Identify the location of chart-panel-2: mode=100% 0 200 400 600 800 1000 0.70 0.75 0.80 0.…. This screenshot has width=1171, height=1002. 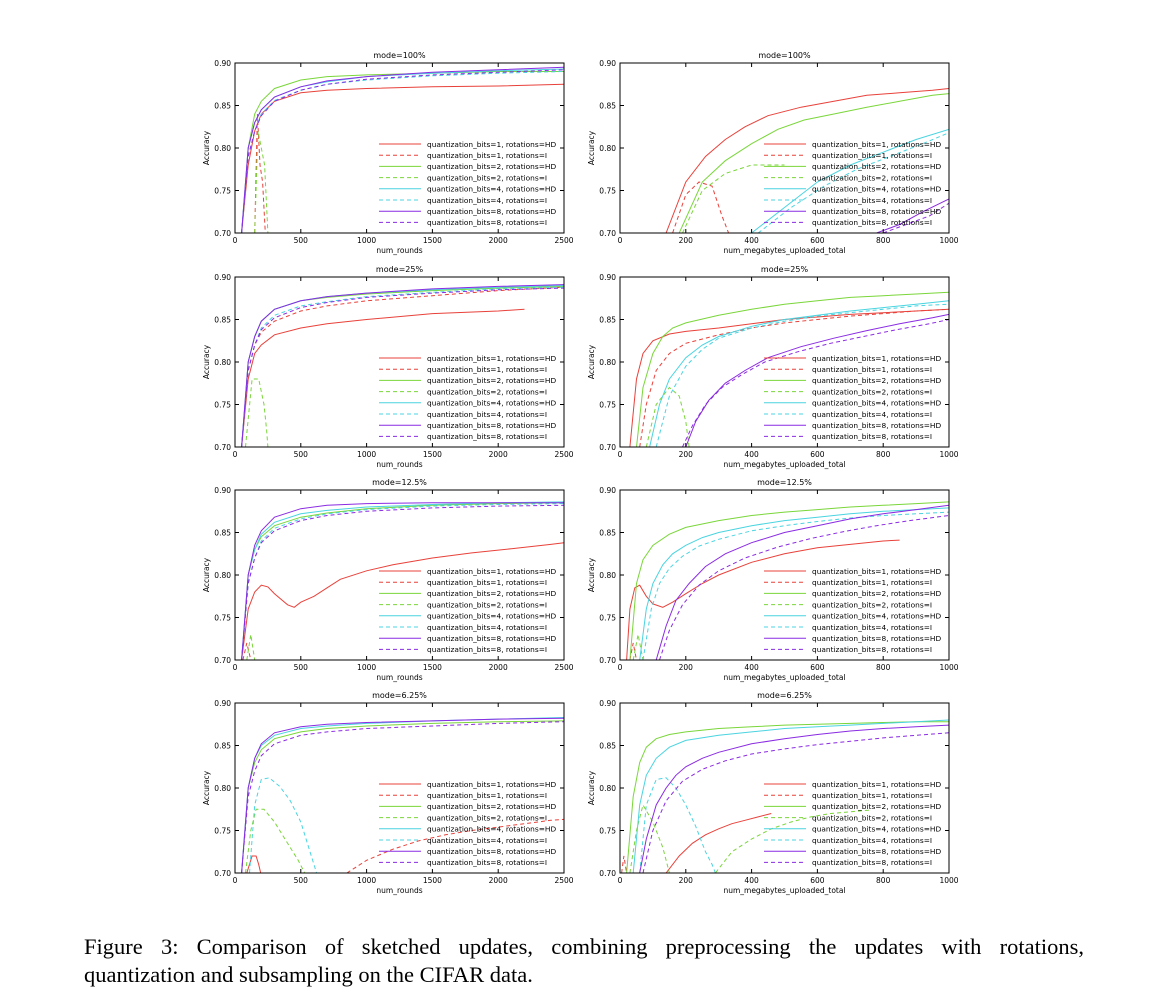
(773, 153).